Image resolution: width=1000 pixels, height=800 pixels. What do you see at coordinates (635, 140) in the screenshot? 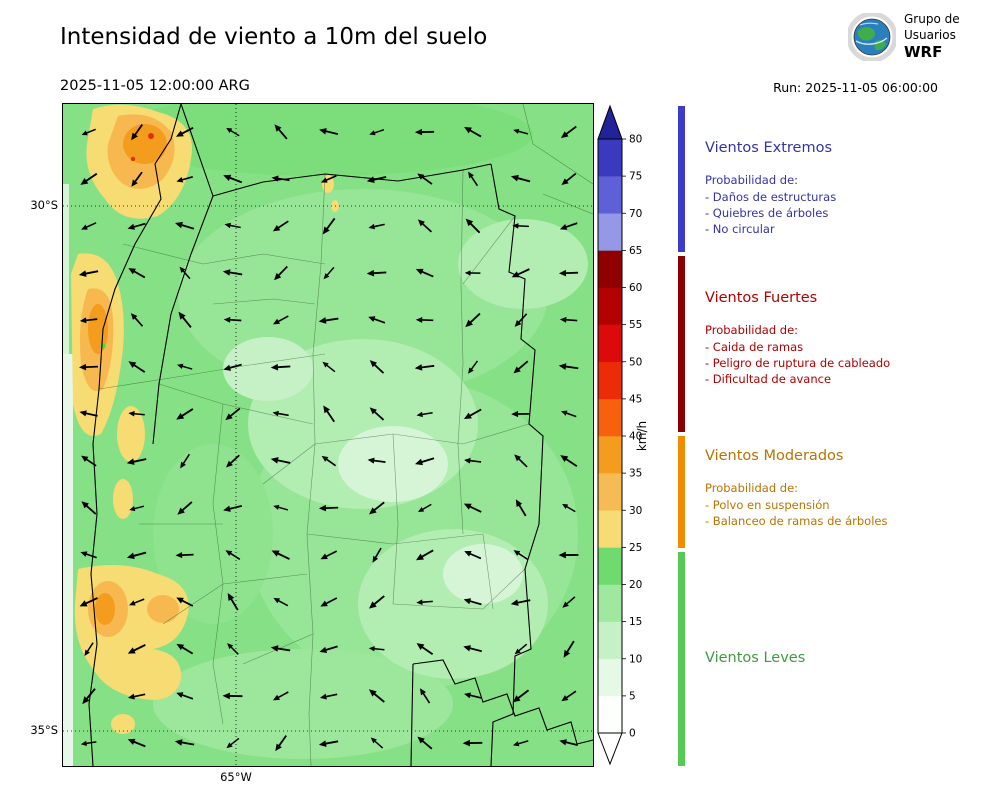
I see `colorbar-tick-label: 80` at bounding box center [635, 140].